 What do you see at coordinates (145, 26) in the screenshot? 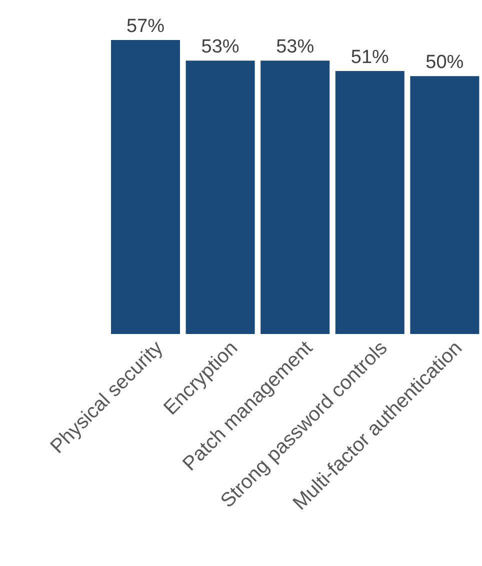
I see `data-label: 57%` at bounding box center [145, 26].